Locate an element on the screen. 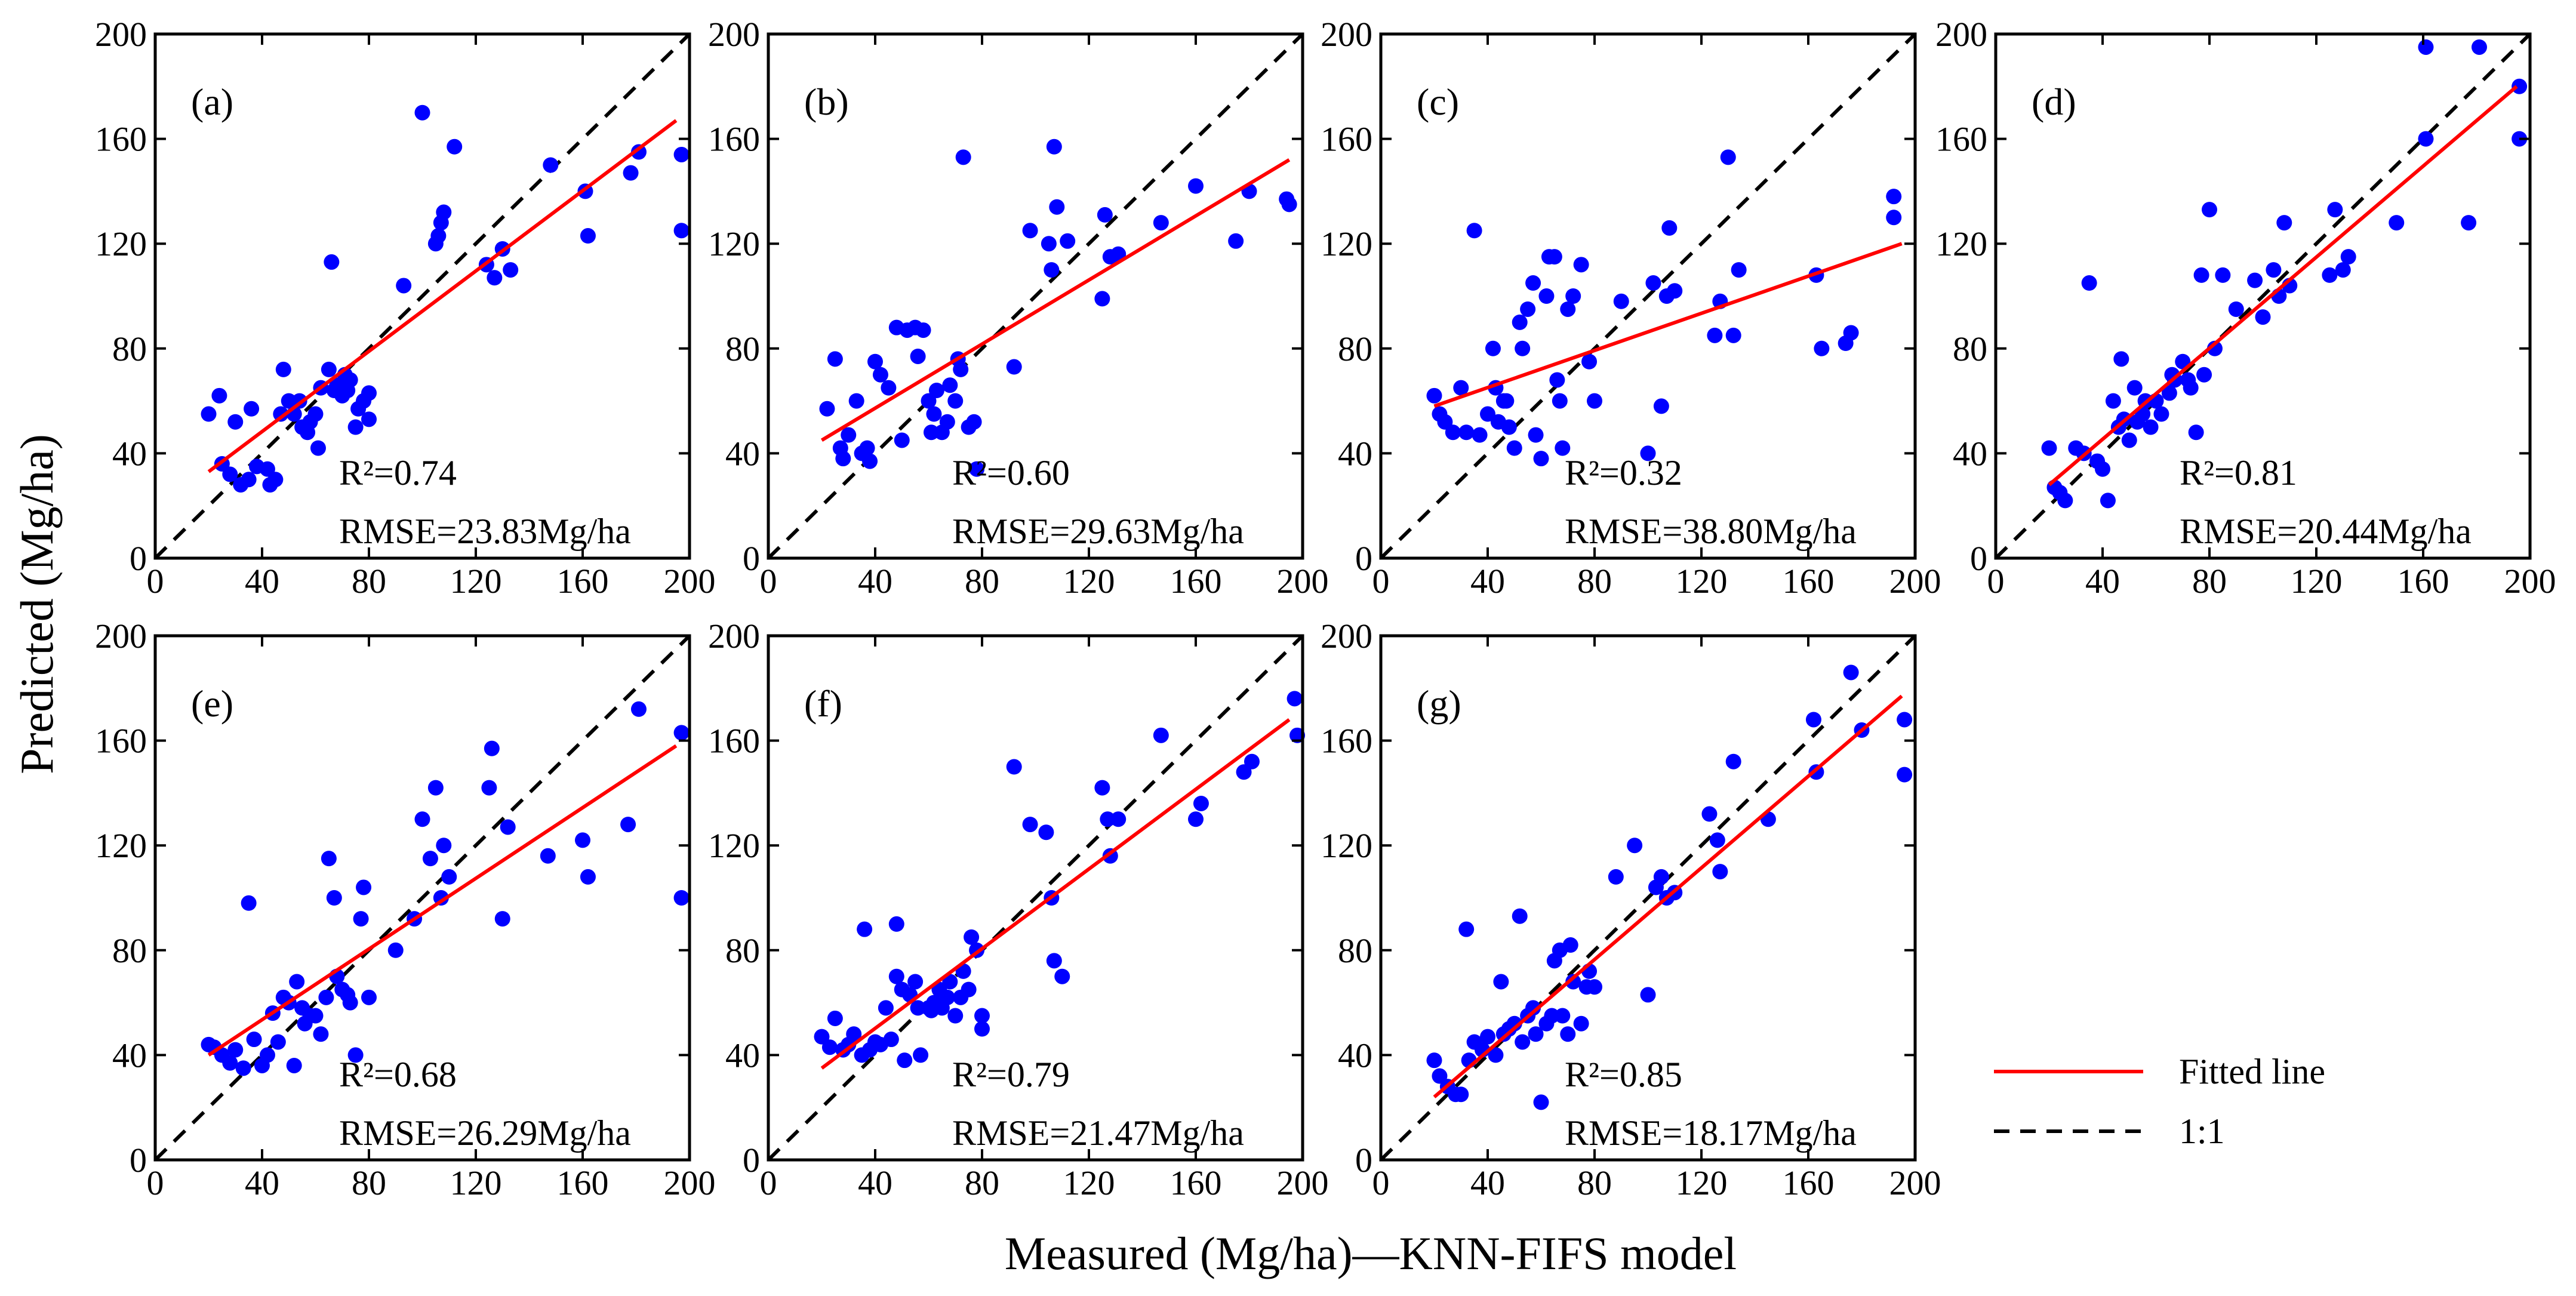 The width and height of the screenshot is (2576, 1296). legend-oneone-label: 1:1 is located at coordinates (2202, 1131).